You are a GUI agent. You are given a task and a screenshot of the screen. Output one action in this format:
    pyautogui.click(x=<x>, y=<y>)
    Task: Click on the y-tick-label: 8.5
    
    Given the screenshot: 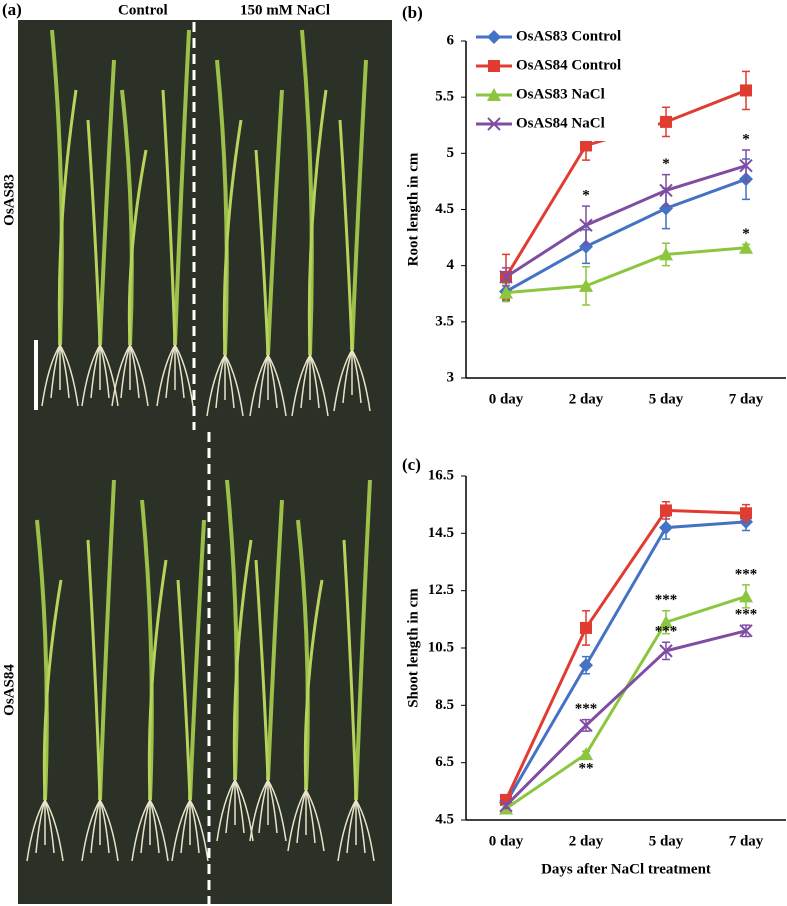 What is the action you would take?
    pyautogui.click(x=444, y=705)
    